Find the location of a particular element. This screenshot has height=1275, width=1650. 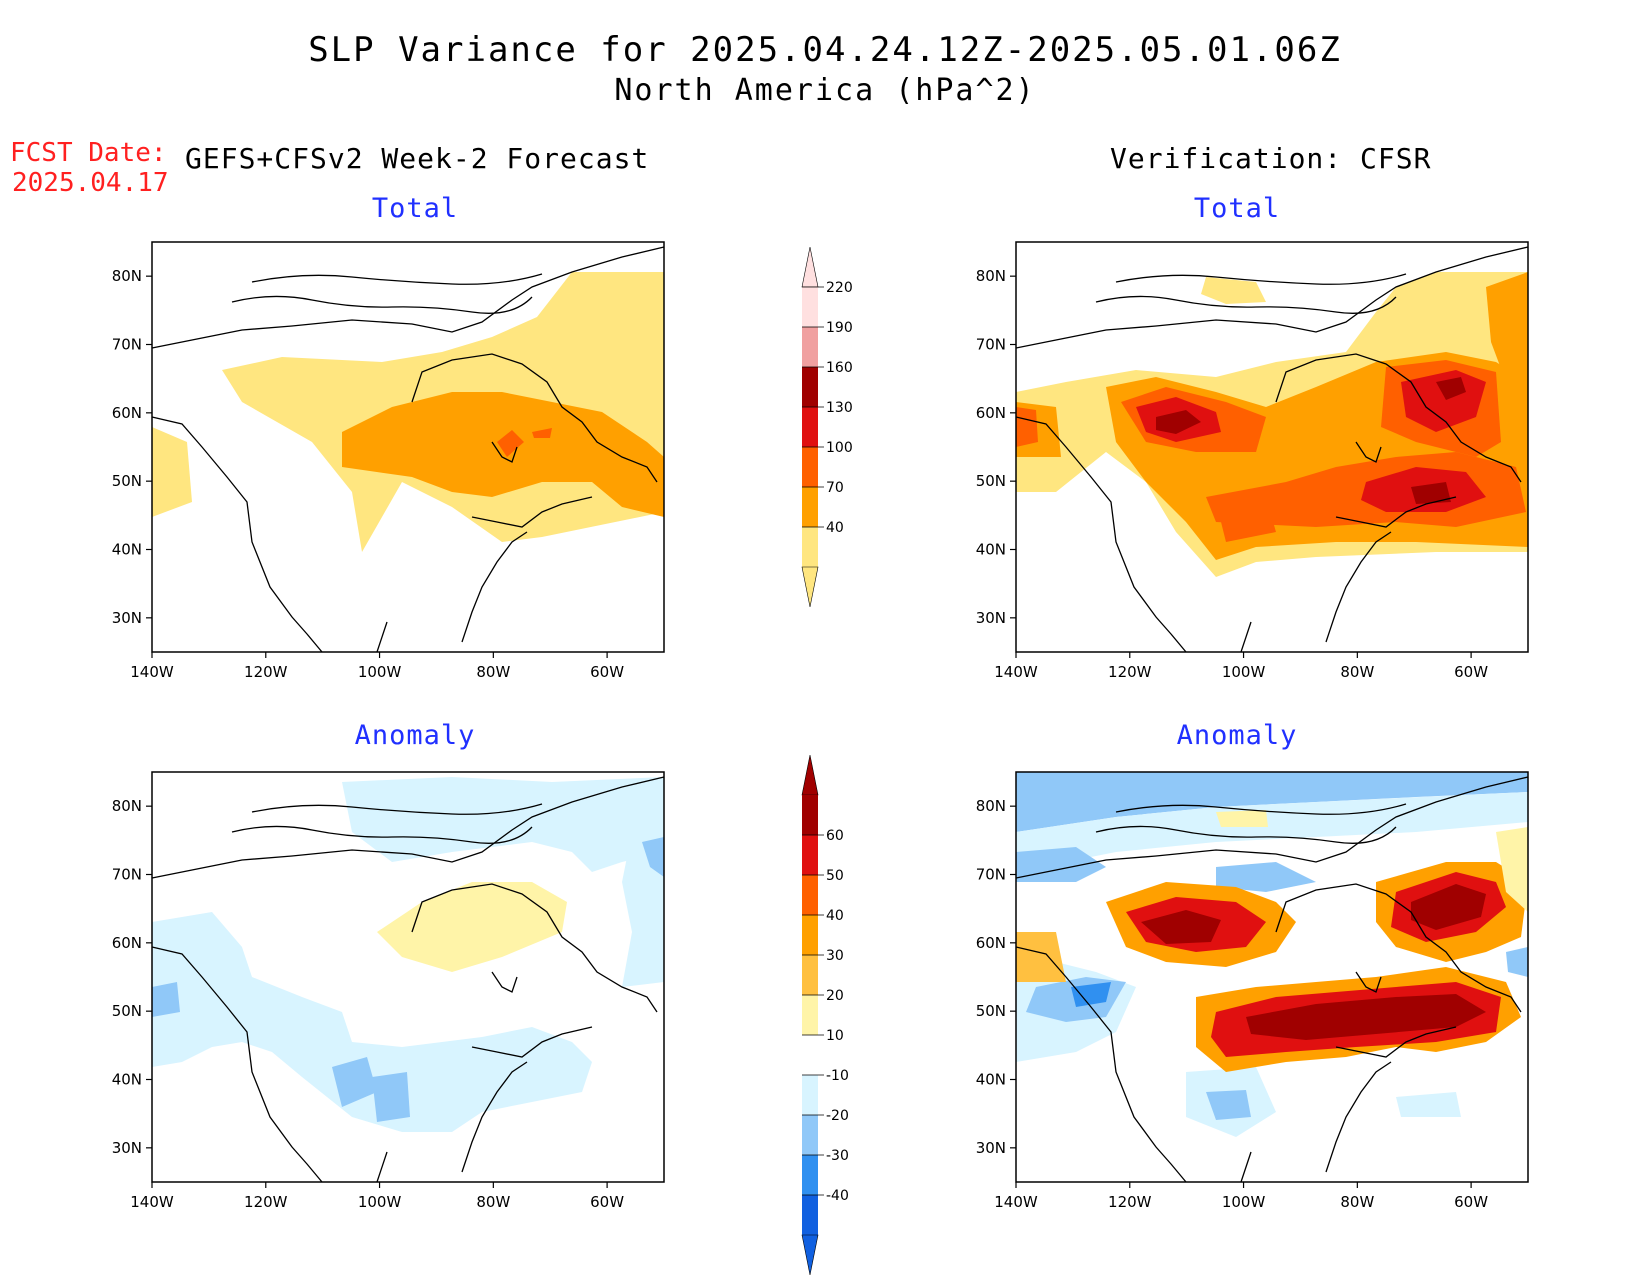

map-panel-forecast-anomaly is located at coordinates (408, 977).